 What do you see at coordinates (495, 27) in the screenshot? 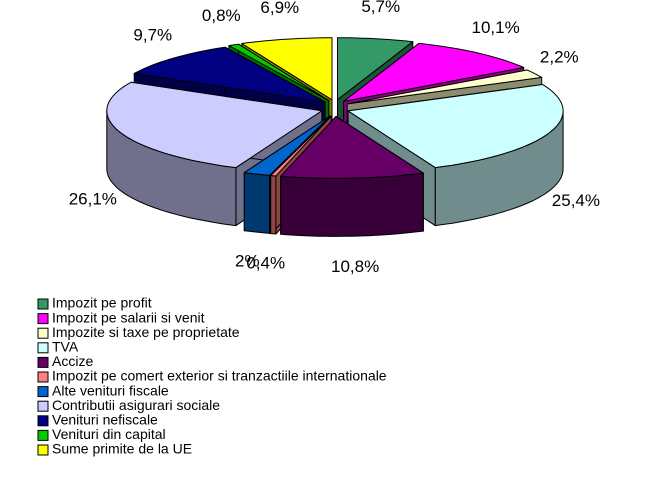
I see `data-label: 10,1%` at bounding box center [495, 27].